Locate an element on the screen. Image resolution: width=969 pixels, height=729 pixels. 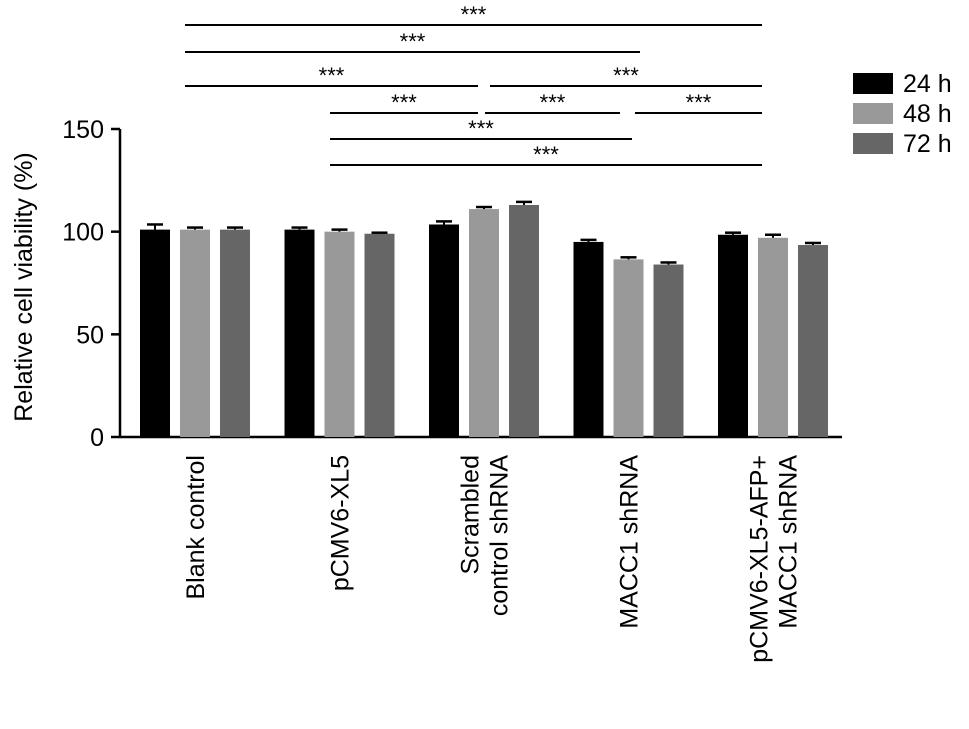
legend: 24 h48 h72 h is located at coordinates (902, 114).